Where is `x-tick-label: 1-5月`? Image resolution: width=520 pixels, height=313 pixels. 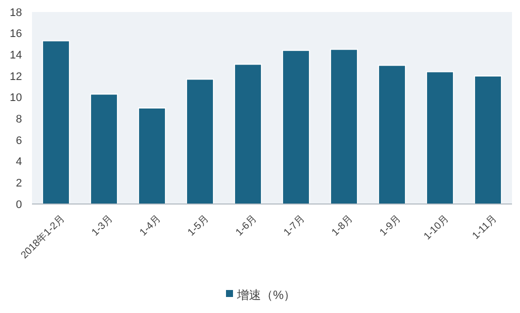
x-tick-label: 1-5月 is located at coordinates (199, 225).